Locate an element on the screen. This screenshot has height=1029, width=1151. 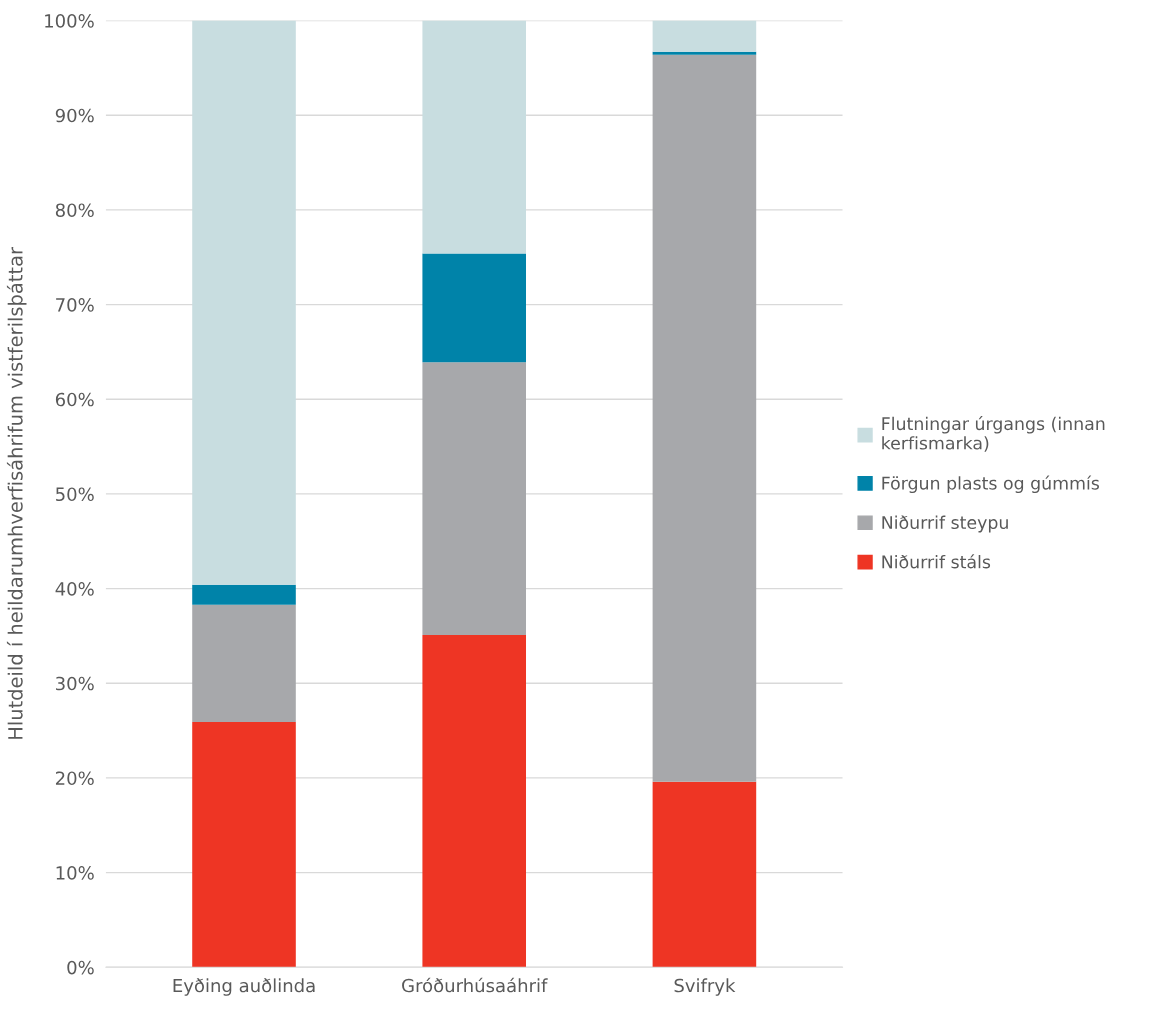
y-tick-label: 0% is located at coordinates (80, 967).